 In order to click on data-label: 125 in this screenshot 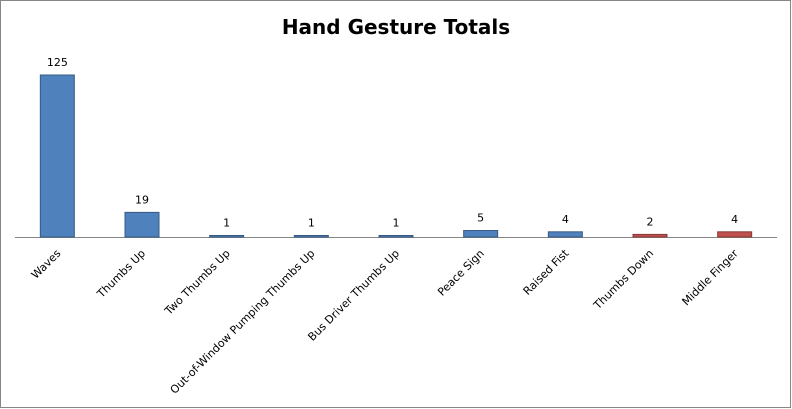, I will do `click(57, 62)`.